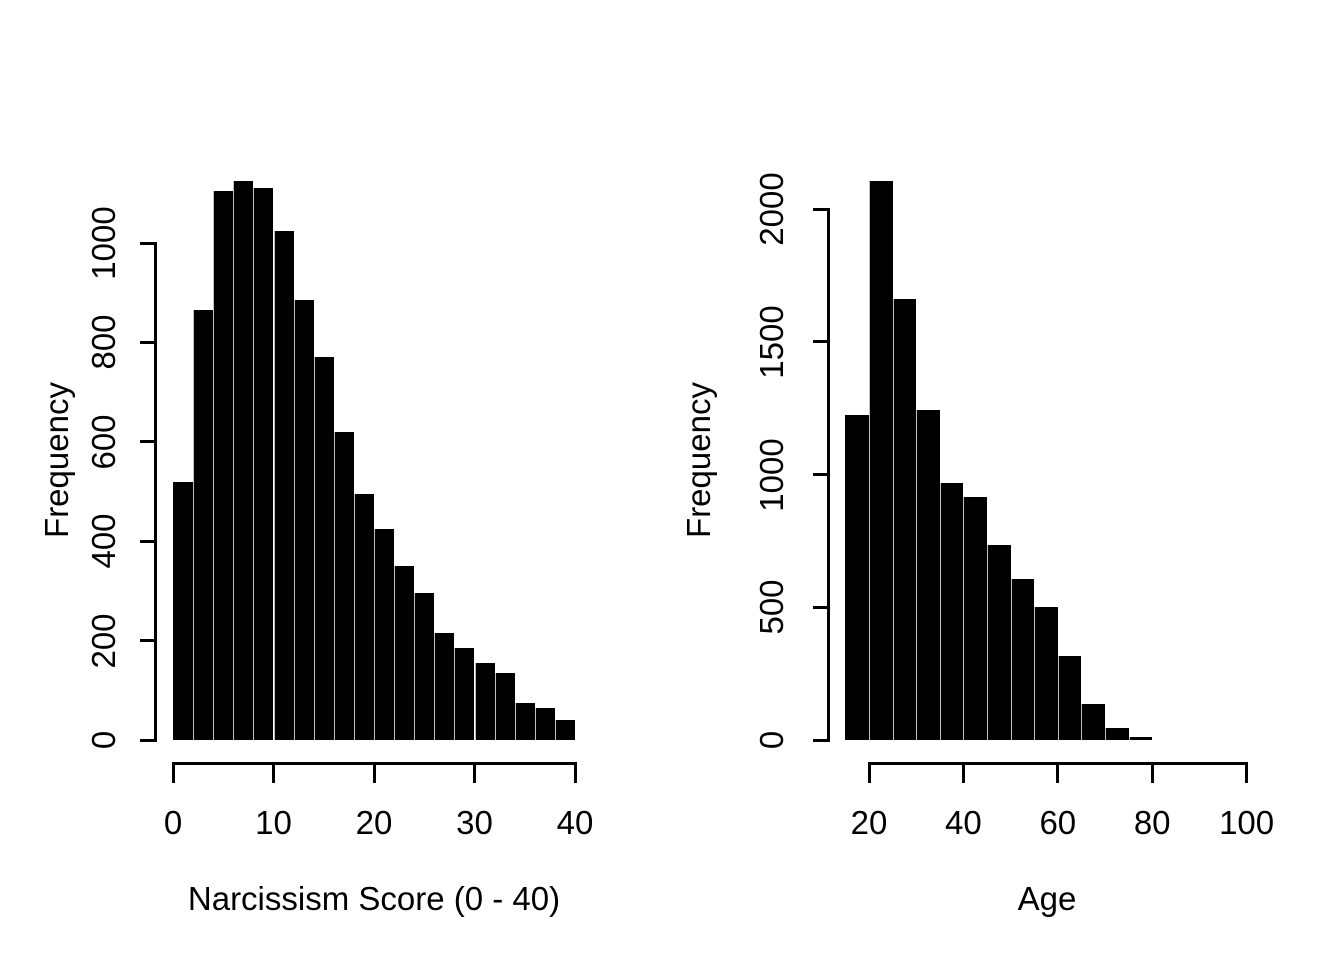 This screenshot has height=960, width=1344. I want to click on y-tick-label: 1000, so click(771, 474).